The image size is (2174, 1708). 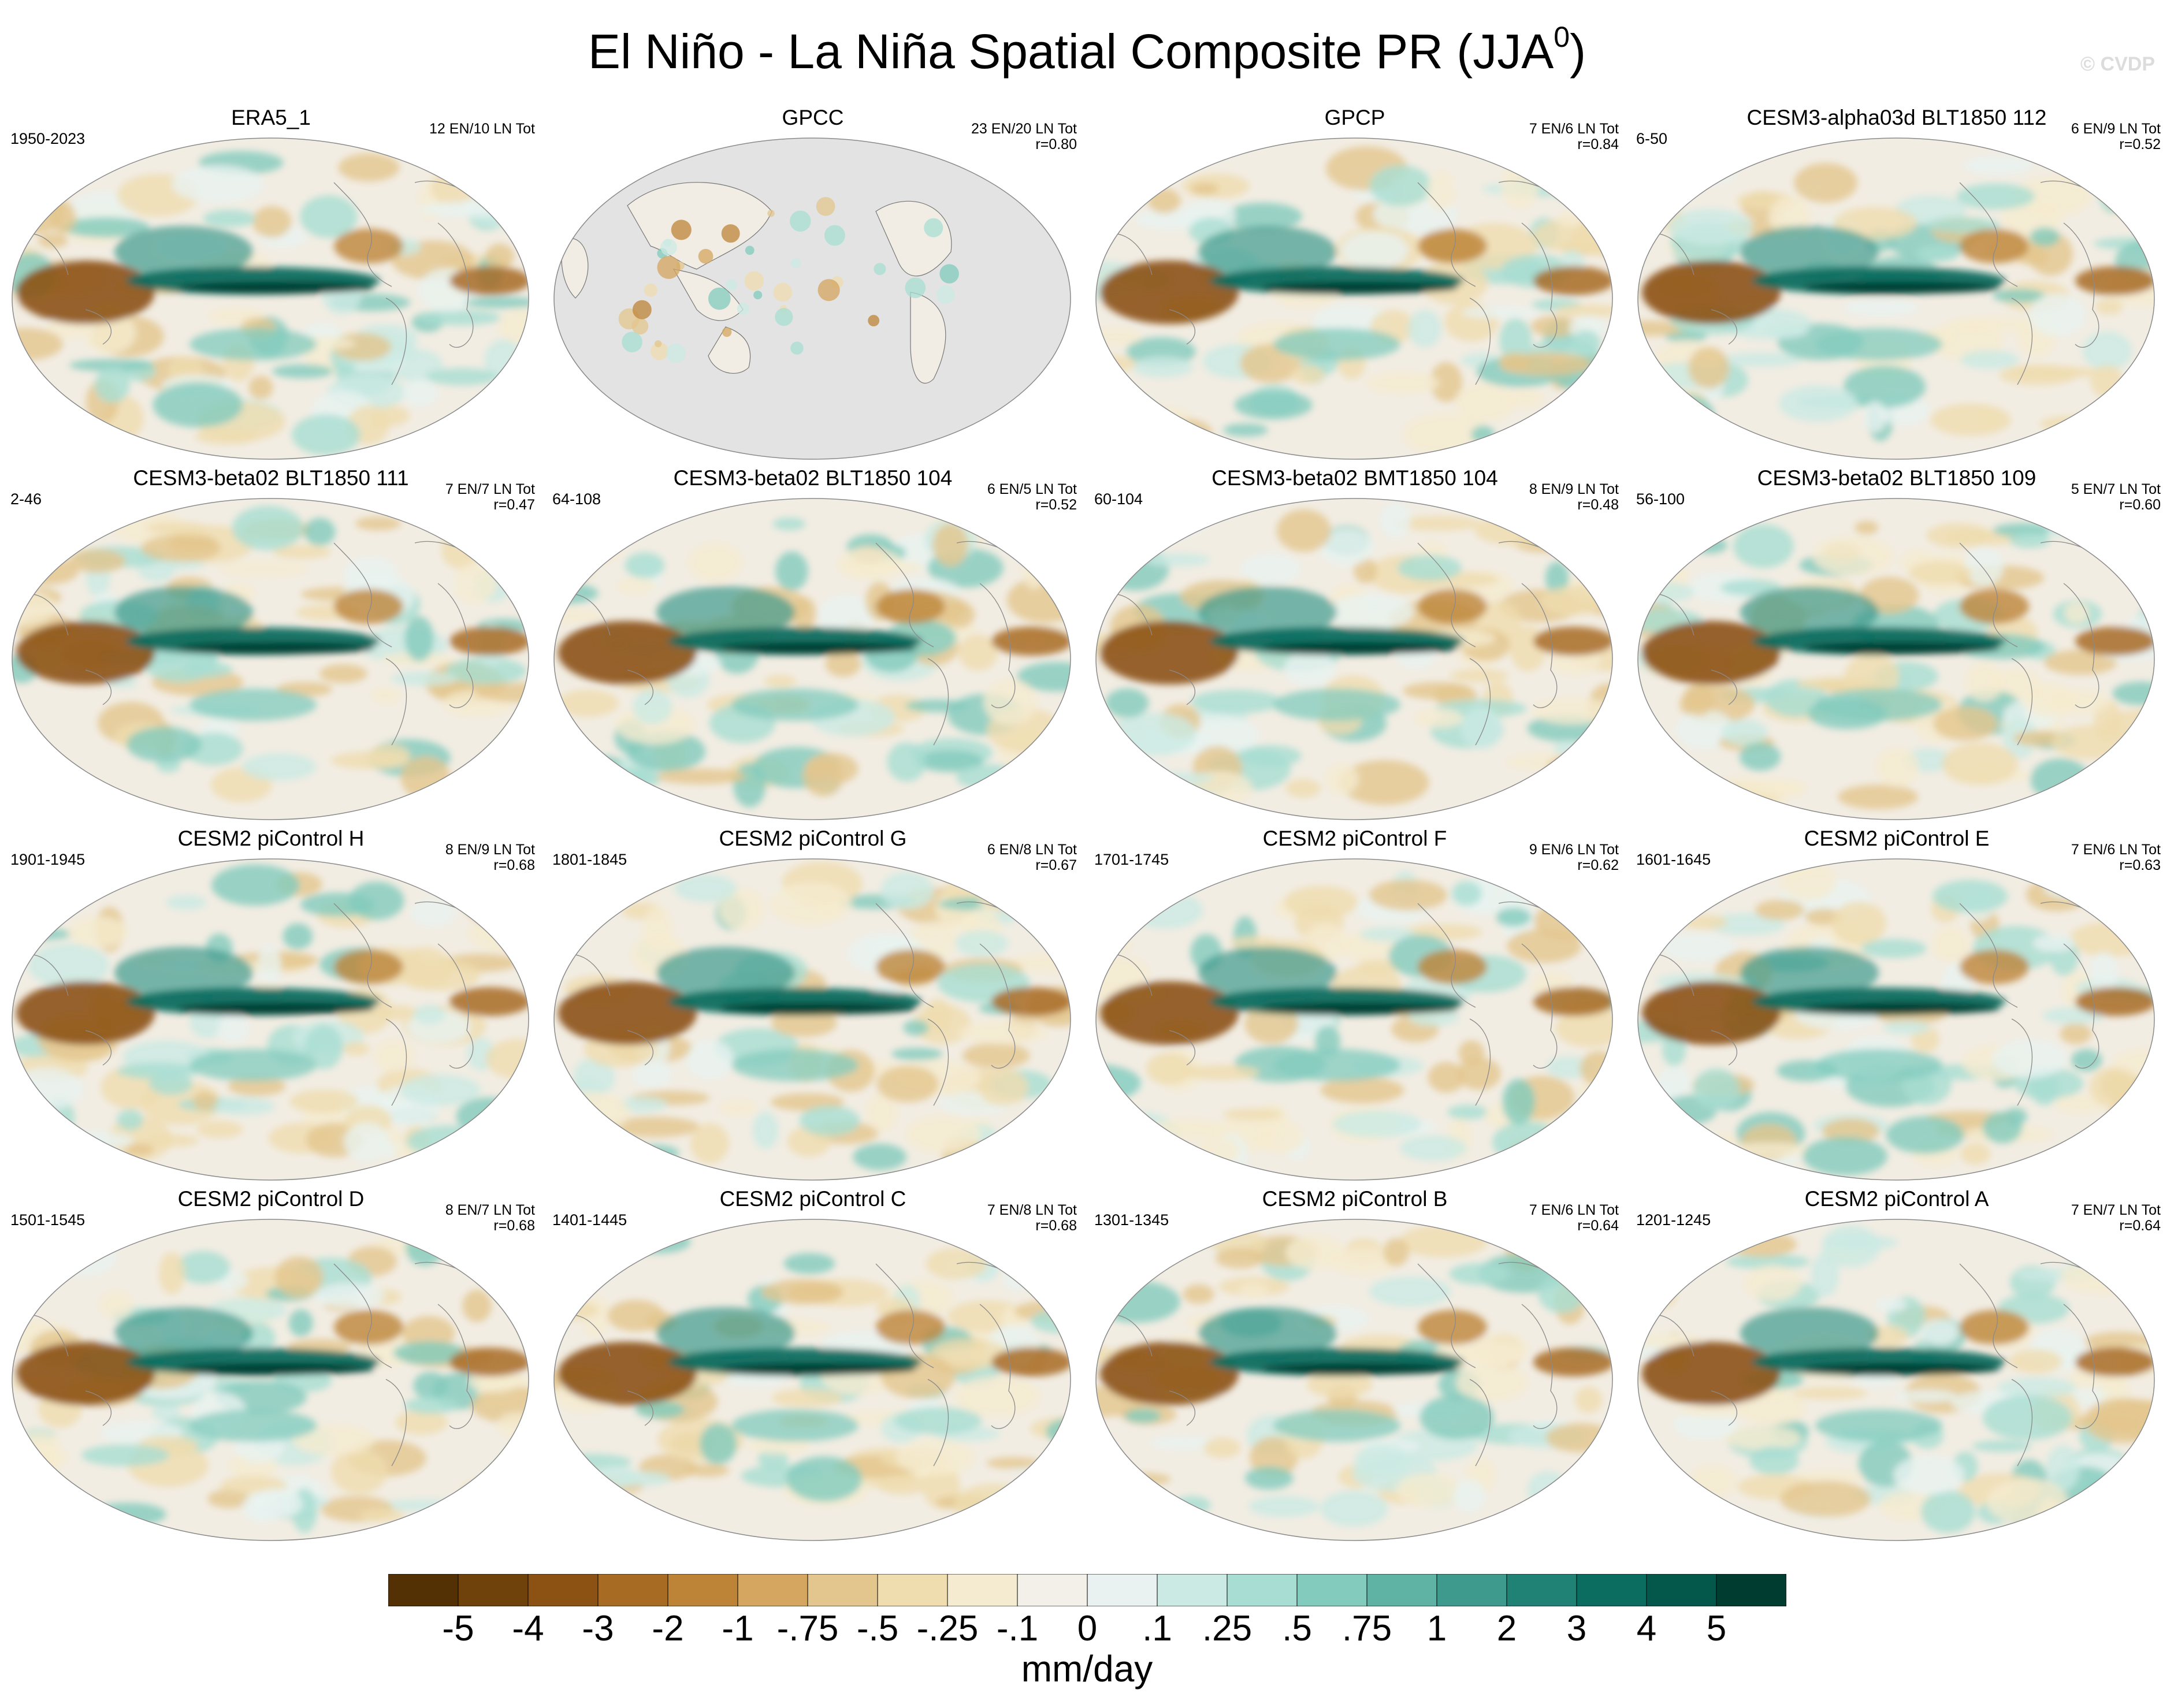 I want to click on panel-stats: 6 EN/5 LN Tot r=0.52, so click(x=1032, y=497).